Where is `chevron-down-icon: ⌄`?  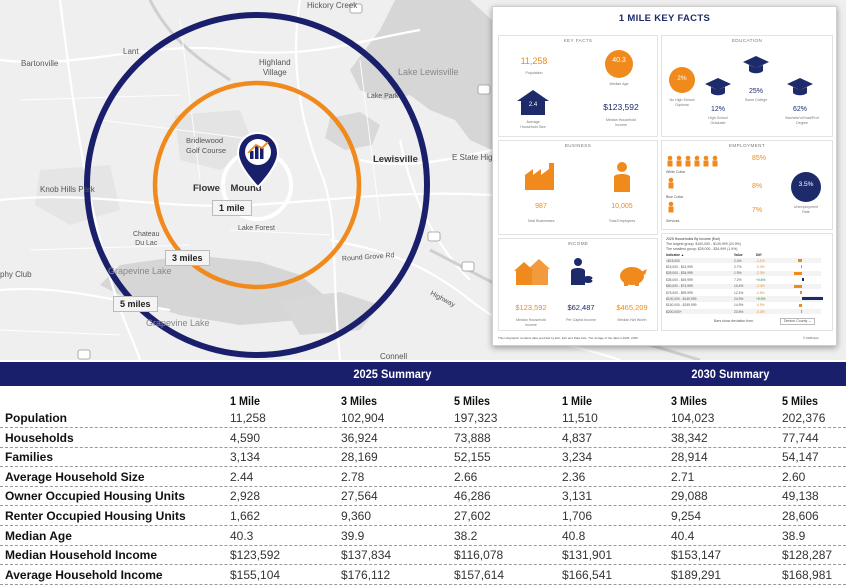 chevron-down-icon: ⌄ is located at coordinates (810, 321).